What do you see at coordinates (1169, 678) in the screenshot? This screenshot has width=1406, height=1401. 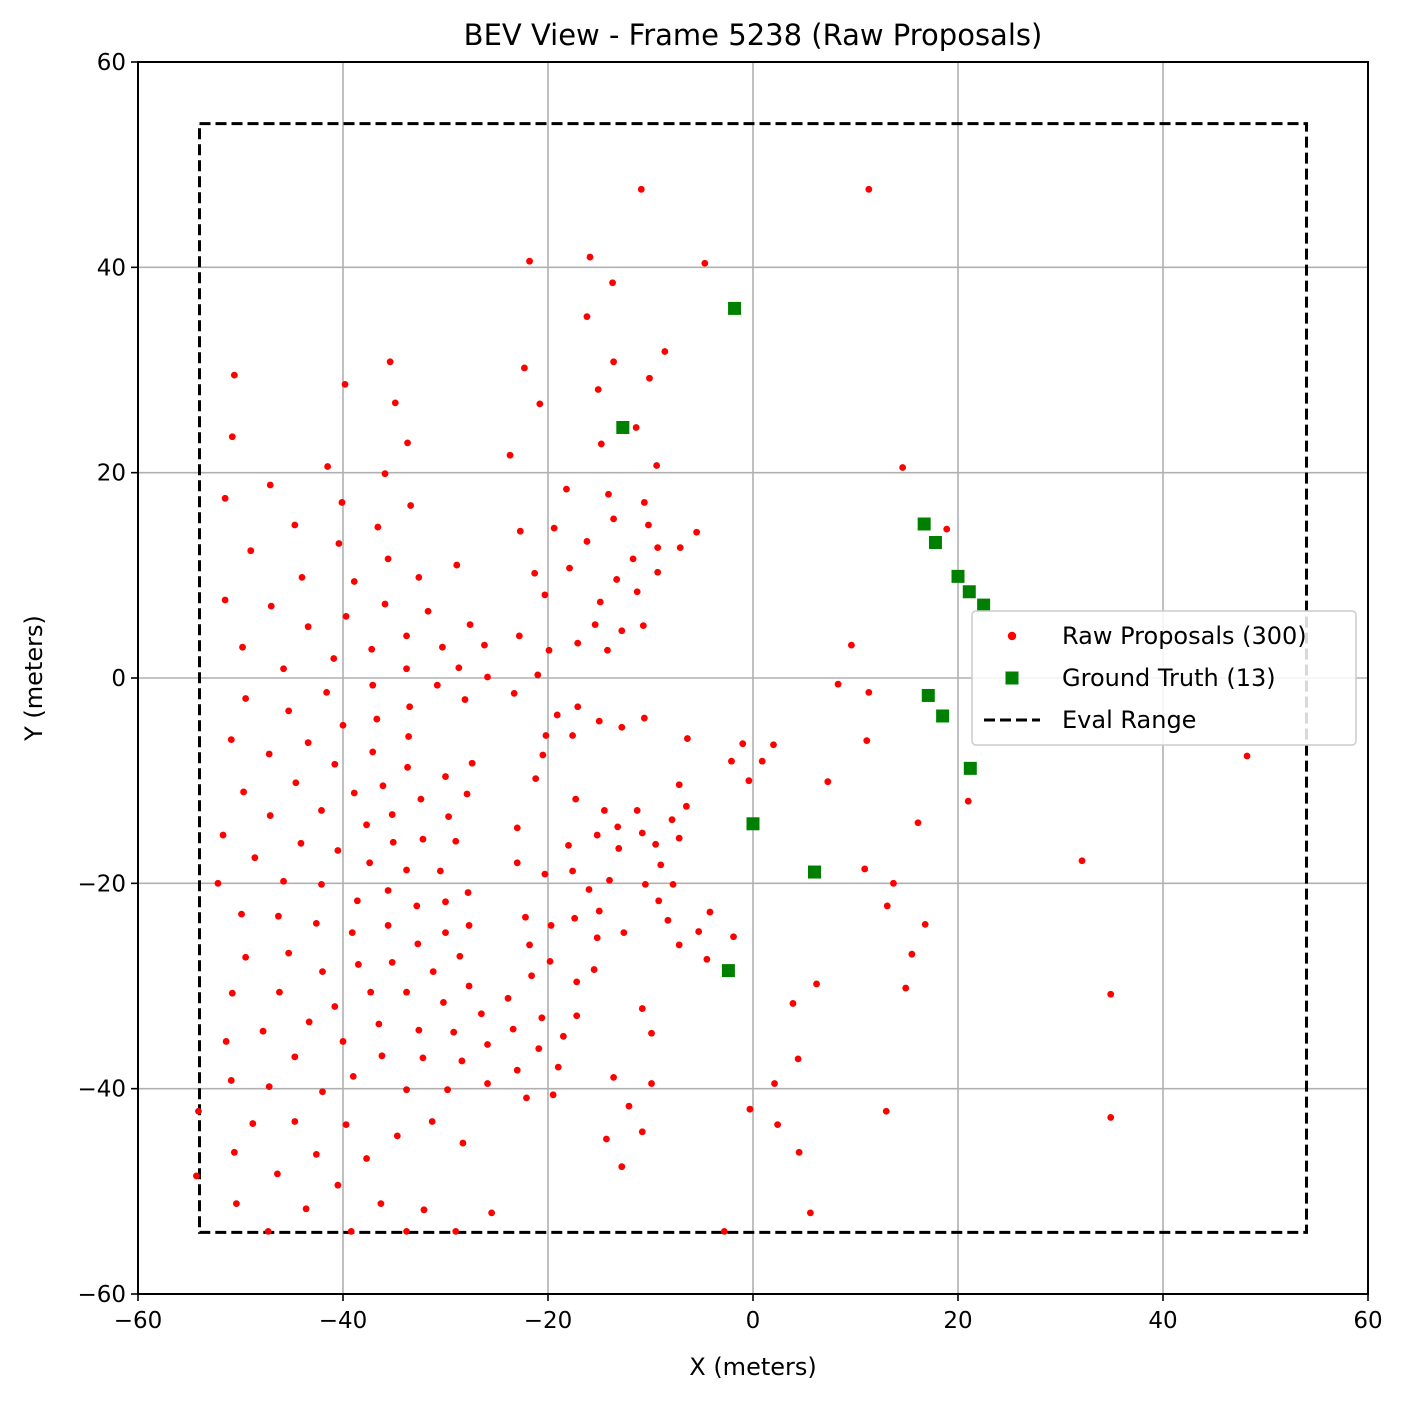 I see `legend-label-ground-truth: Ground Truth (13)` at bounding box center [1169, 678].